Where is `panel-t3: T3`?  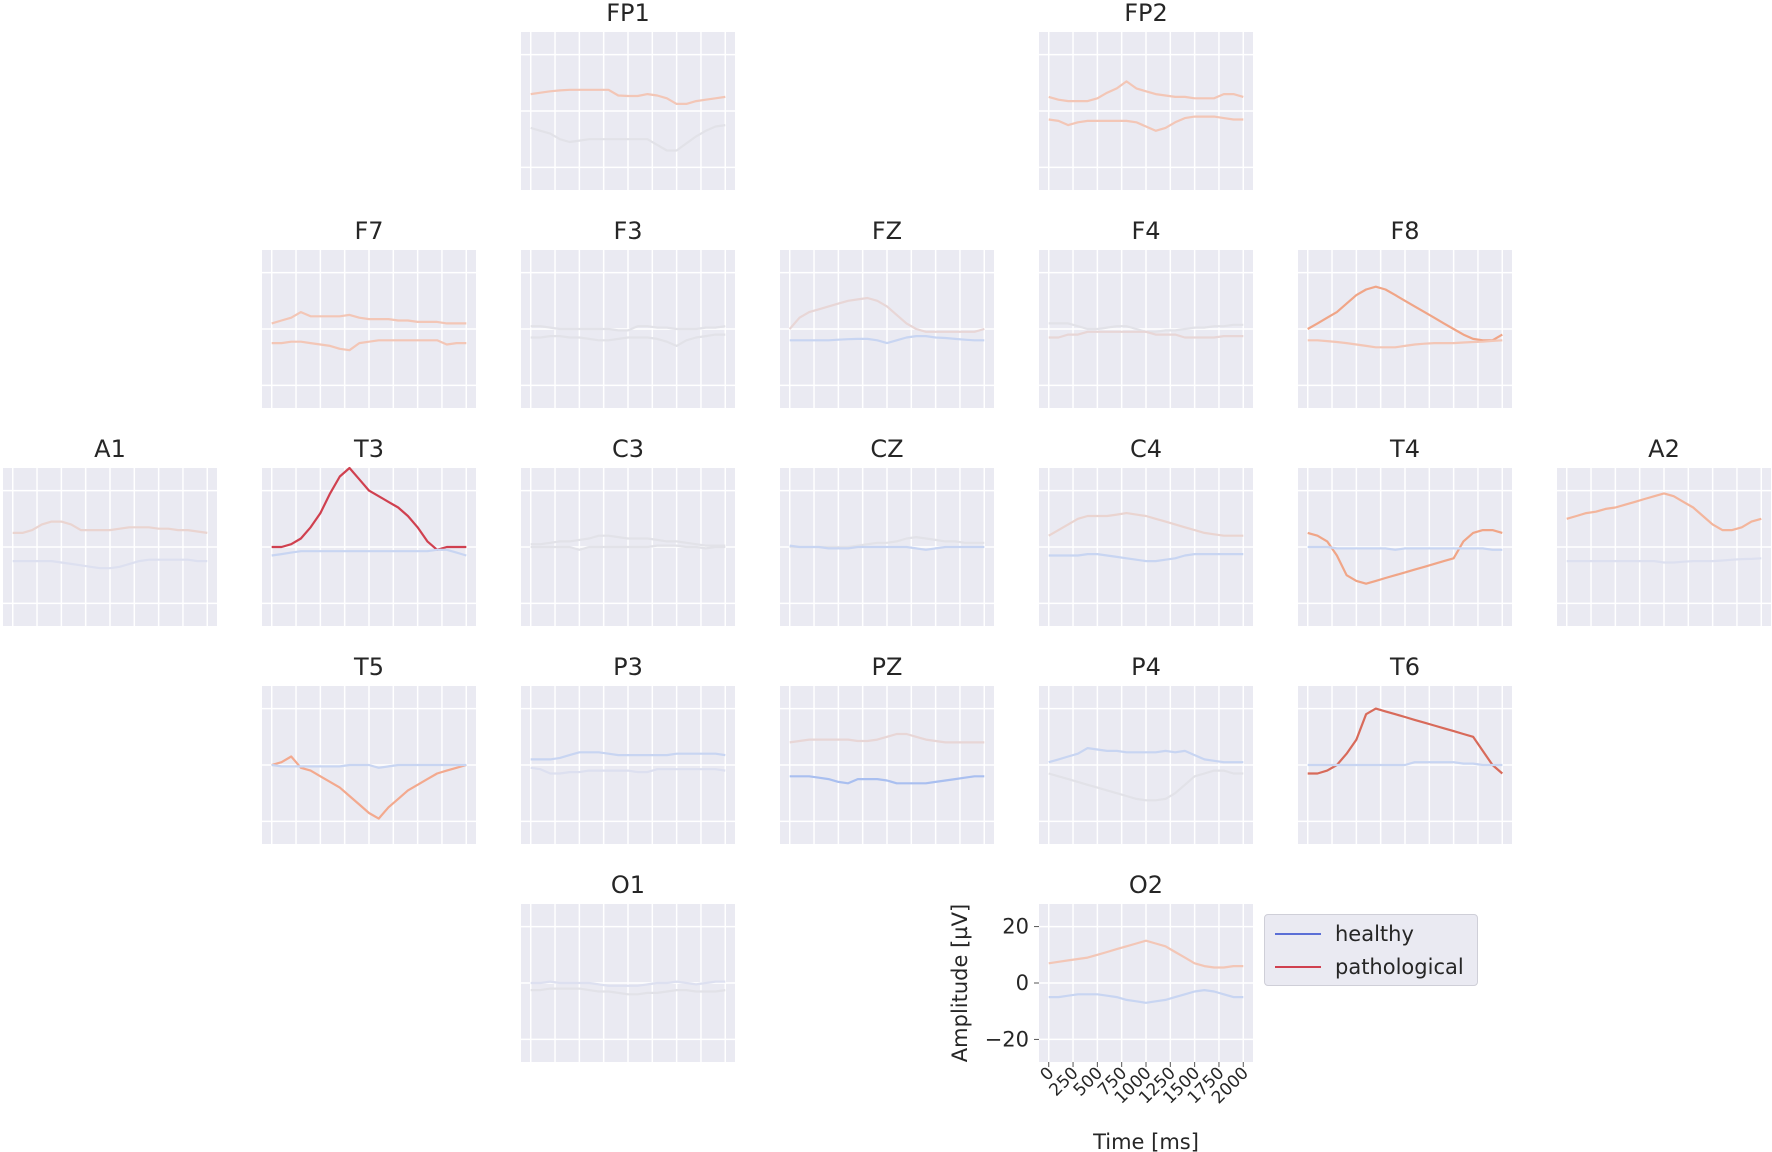
panel-t3: T3 is located at coordinates (369, 530).